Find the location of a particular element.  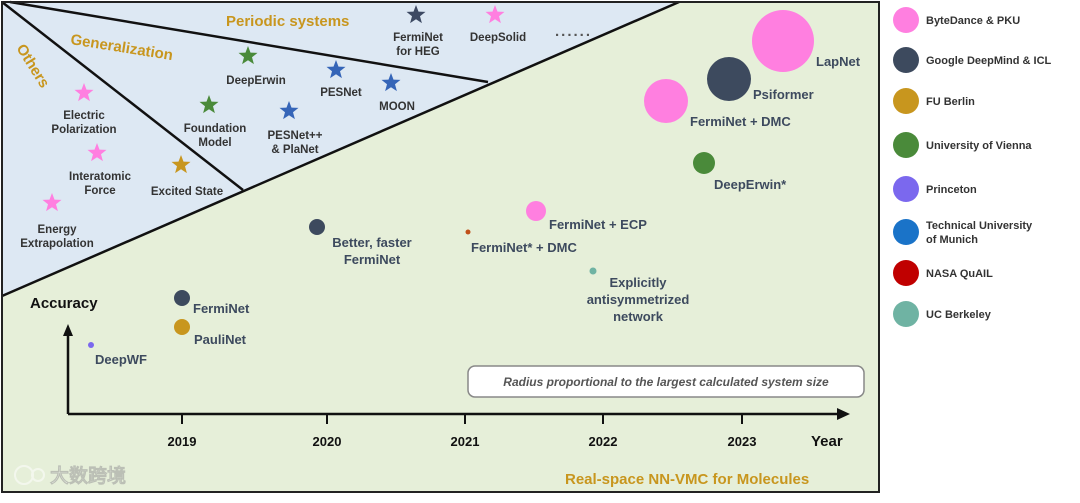

legend-item: FU Berlin is located at coordinates (934, 101).